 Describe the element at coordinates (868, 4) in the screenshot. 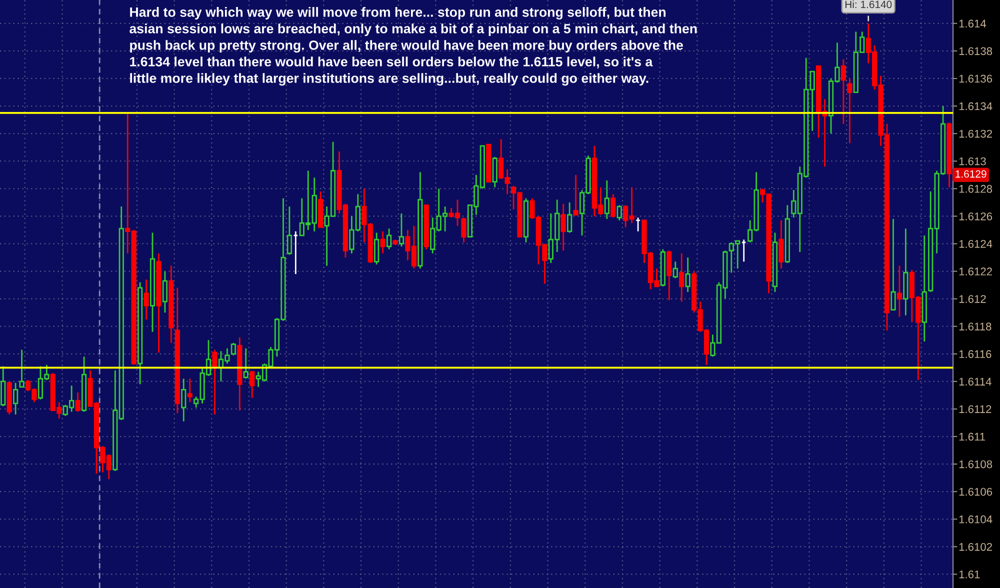

I see `annotation: Hi: 1.6140` at that location.